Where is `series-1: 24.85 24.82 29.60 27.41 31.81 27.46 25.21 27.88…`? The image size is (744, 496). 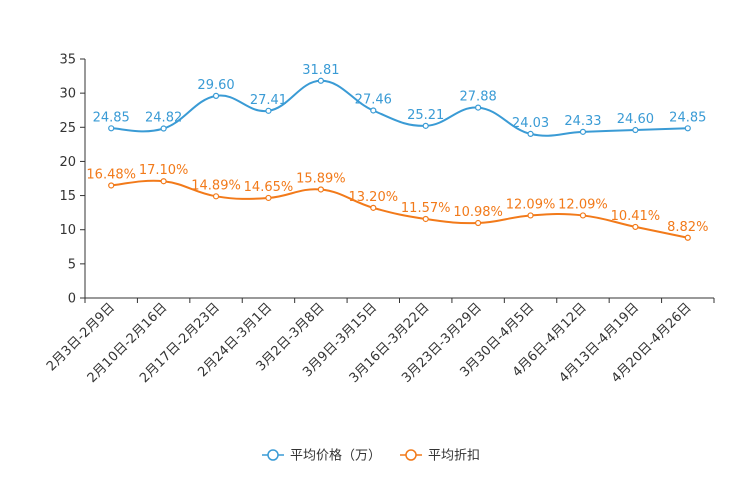 series-1: 24.85 24.82 29.60 27.41 31.81 27.46 25.21 27.88… is located at coordinates (399, 100).